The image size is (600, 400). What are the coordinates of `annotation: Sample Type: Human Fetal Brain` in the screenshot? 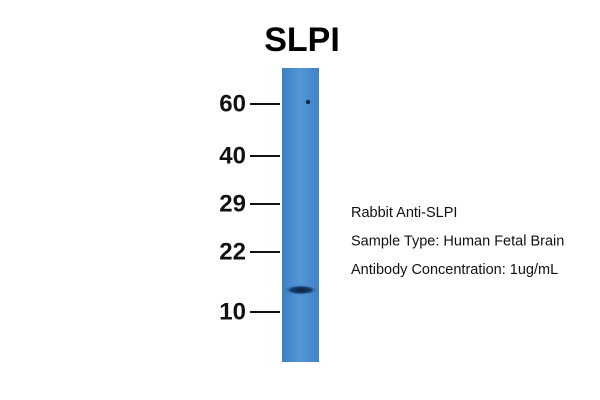 It's located at (457, 241).